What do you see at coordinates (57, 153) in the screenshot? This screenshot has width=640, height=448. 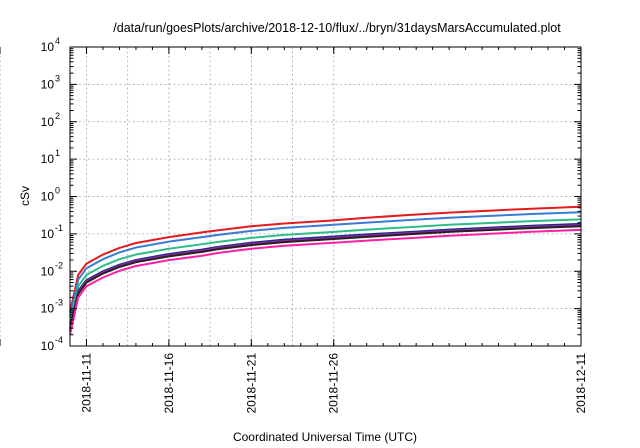 I see `y-tick-exponent: 1` at bounding box center [57, 153].